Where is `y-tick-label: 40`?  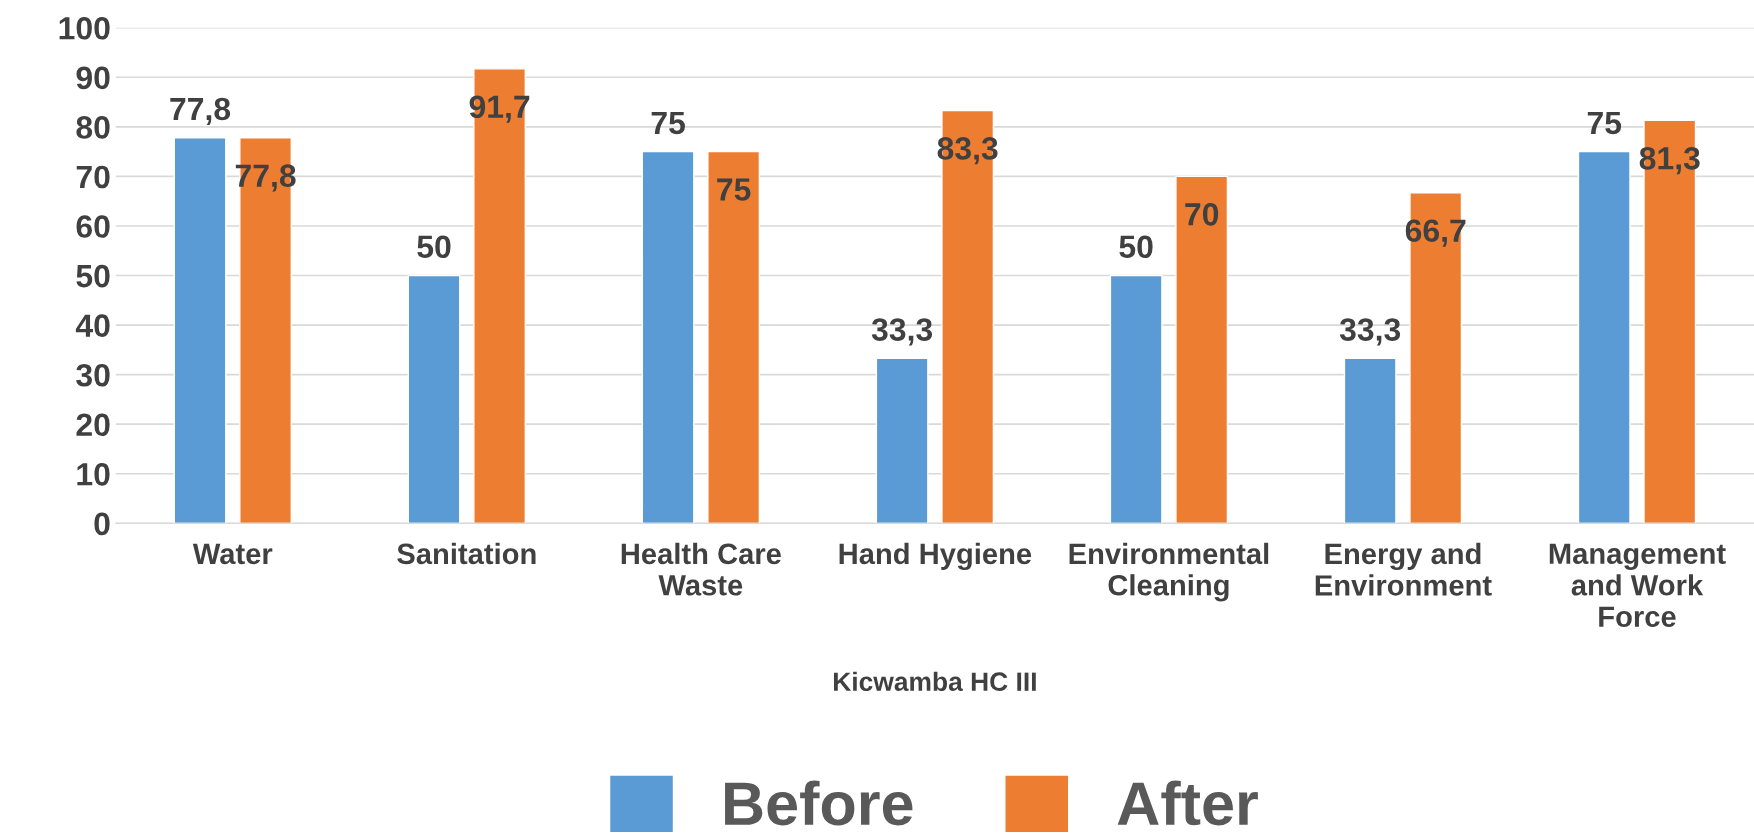 y-tick-label: 40 is located at coordinates (92, 325).